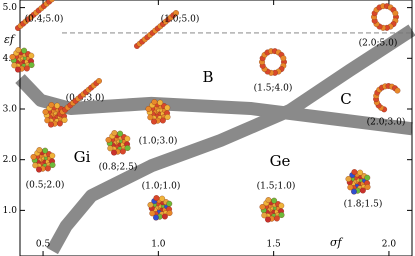 The image size is (415, 256). I want to click on snapshot-label: (2.0;3.0), so click(386, 122).